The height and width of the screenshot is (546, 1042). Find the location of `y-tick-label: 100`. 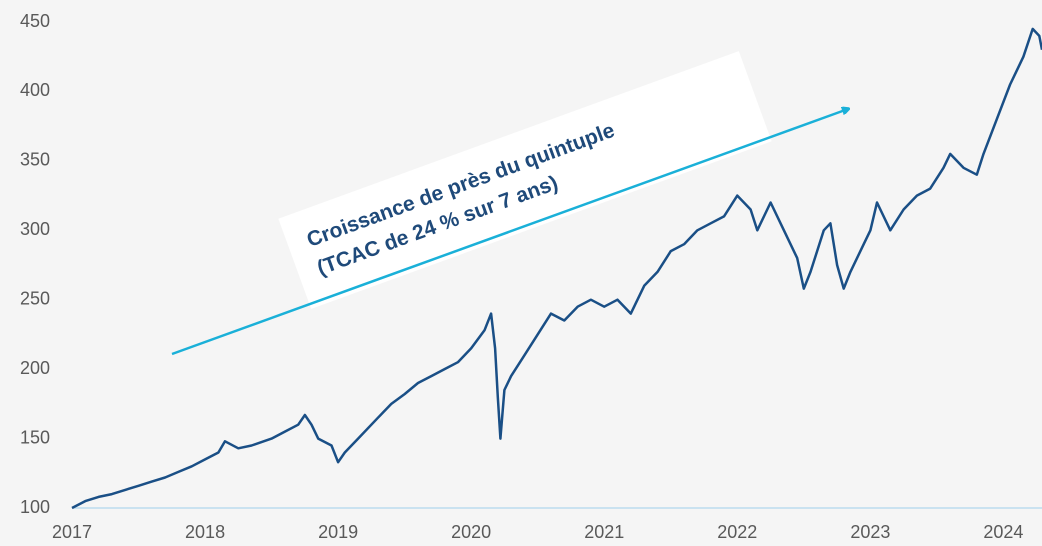

y-tick-label: 100 is located at coordinates (35, 507).